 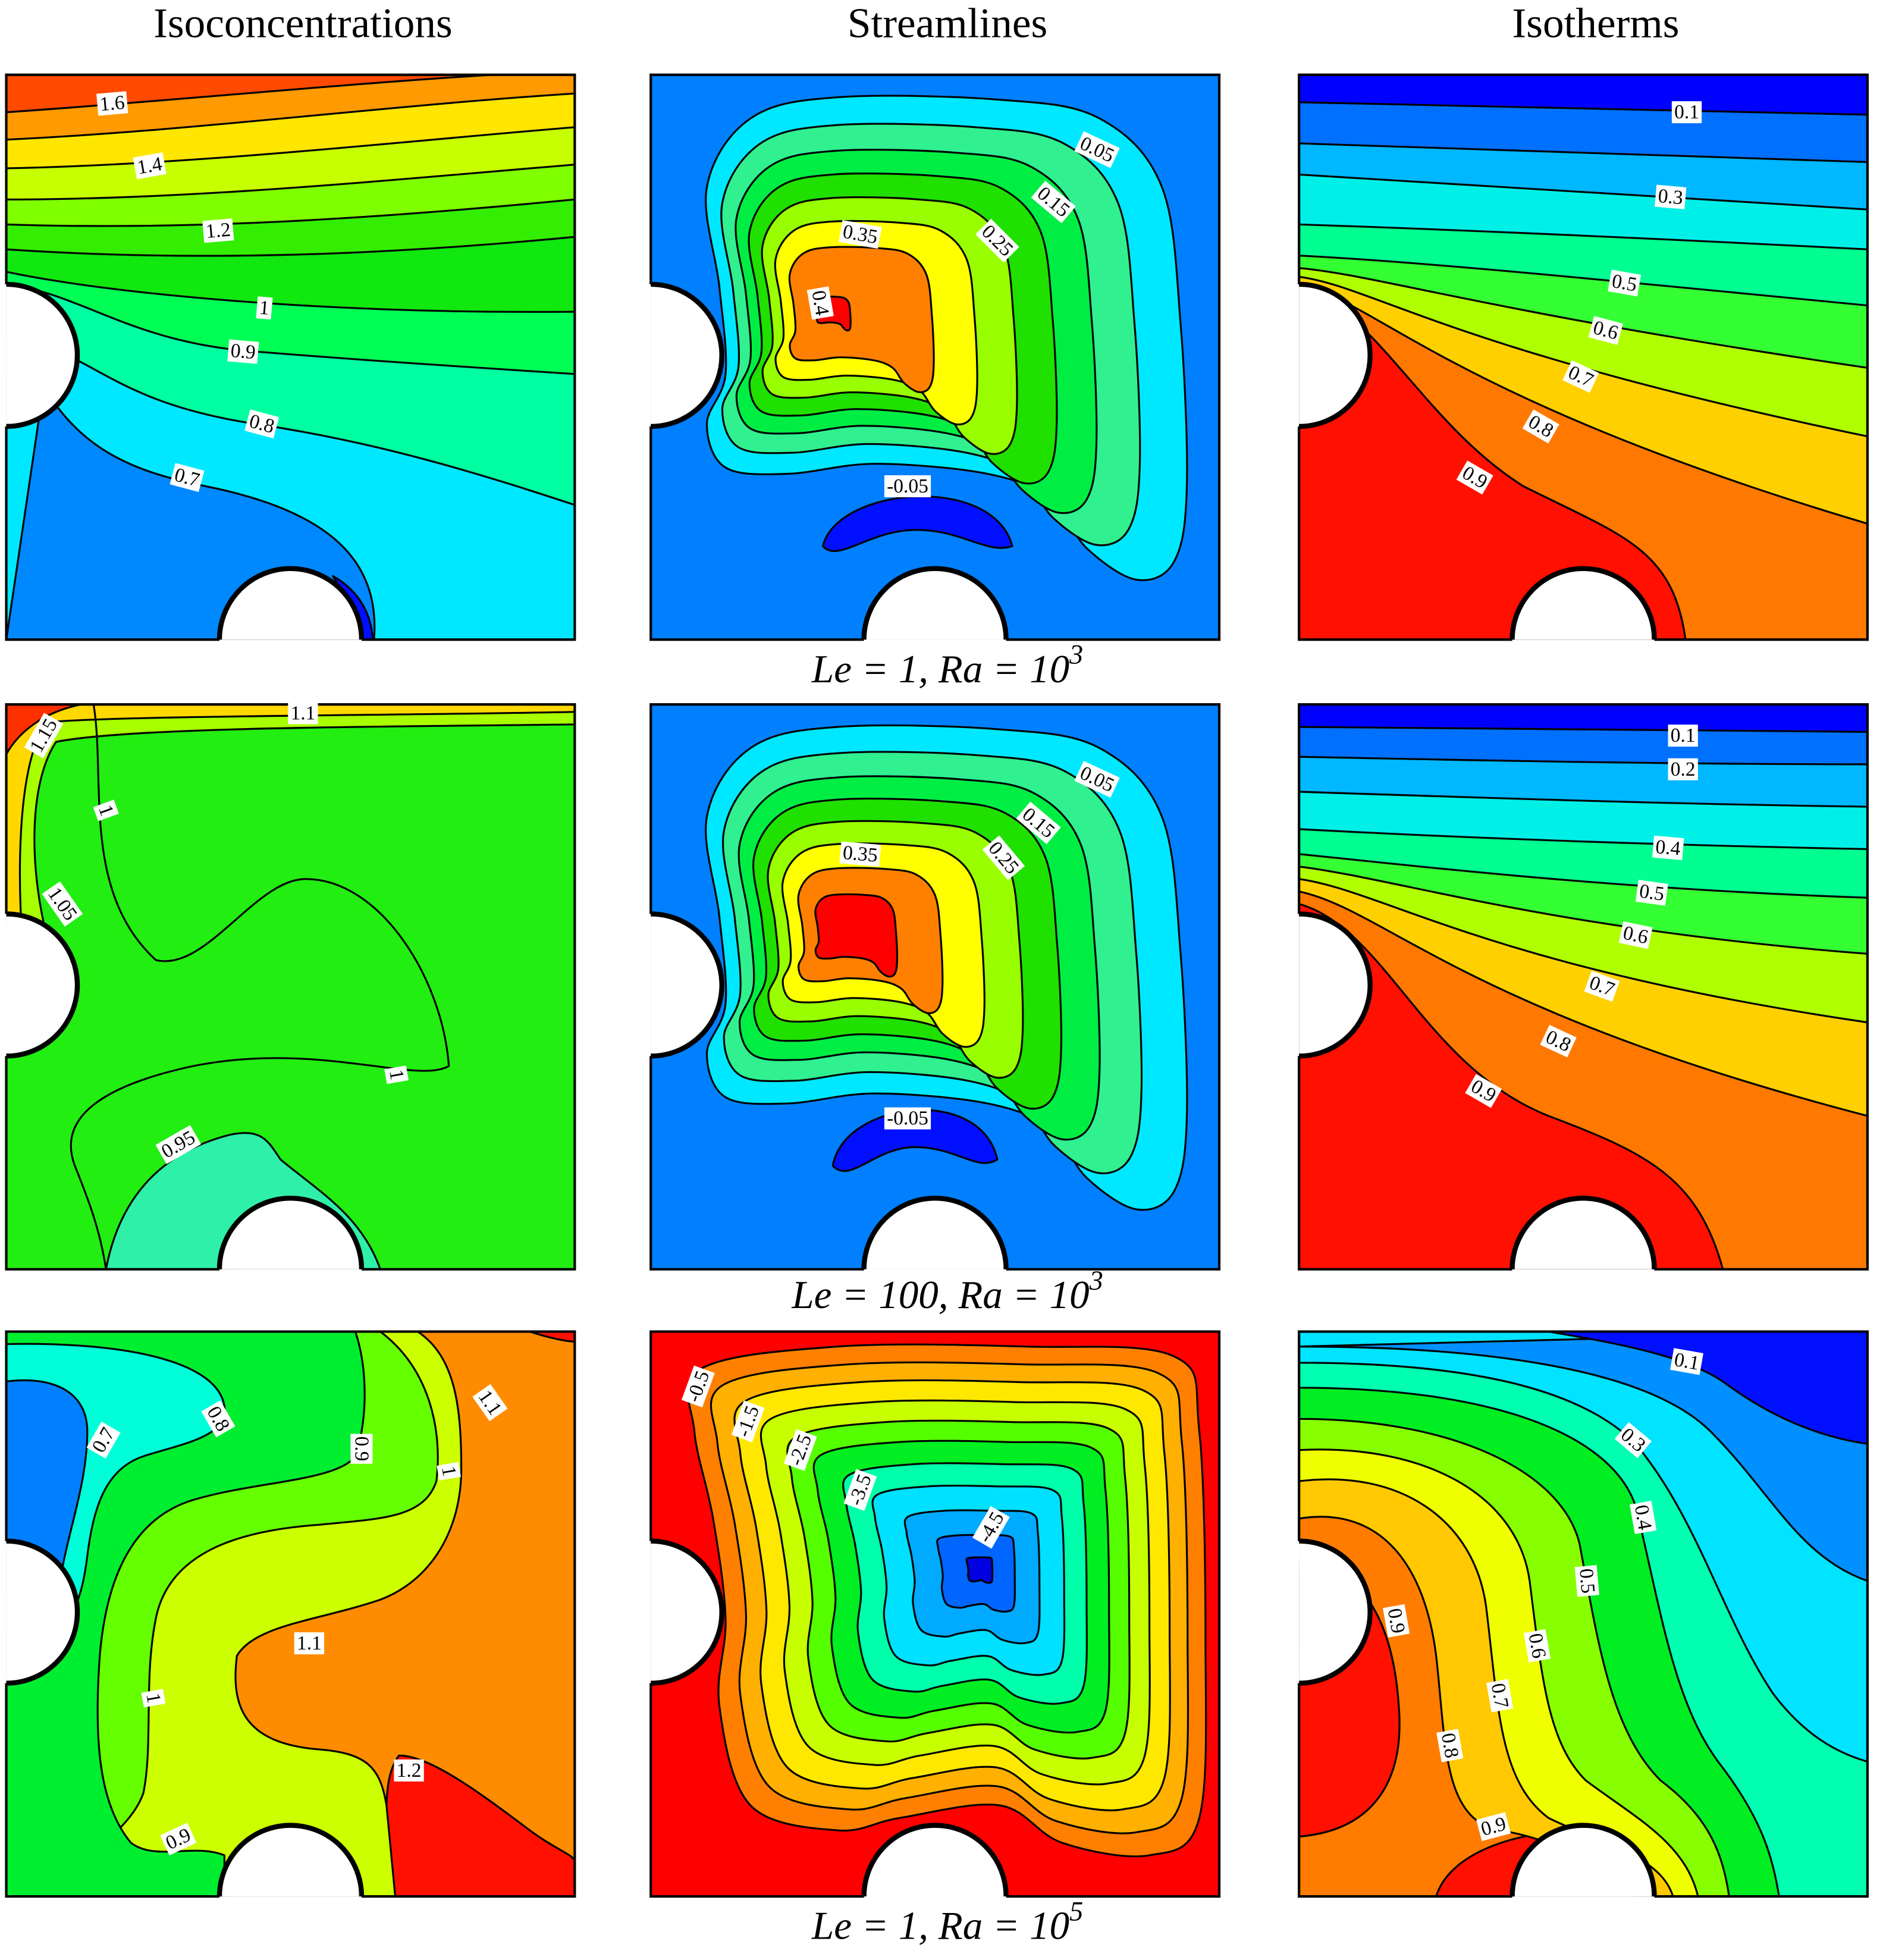 I want to click on contour-label-group: -0.05, so click(x=907, y=486).